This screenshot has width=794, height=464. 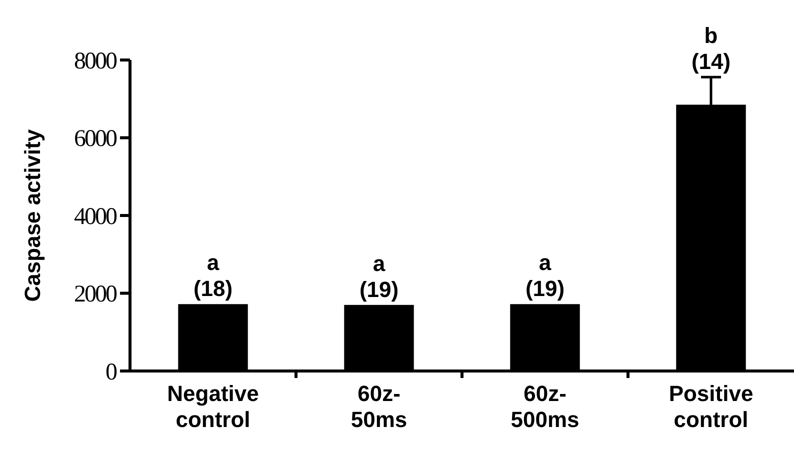 What do you see at coordinates (213, 406) in the screenshot?
I see `x-tick-label: Negative control` at bounding box center [213, 406].